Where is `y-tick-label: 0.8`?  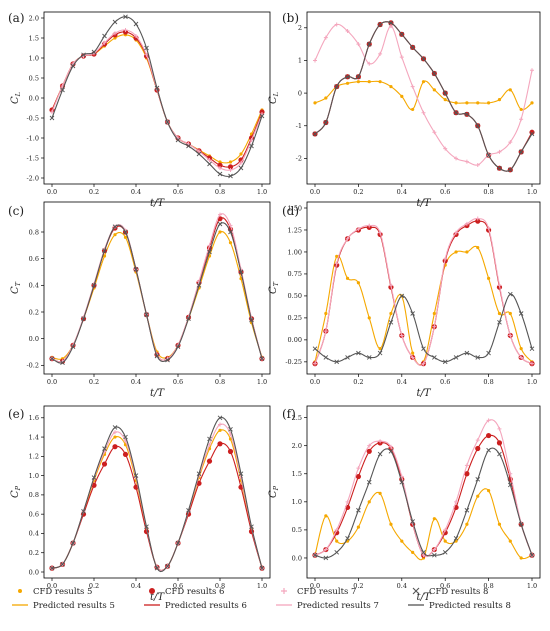 y-tick-label: 0.8 is located at coordinates (34, 495).